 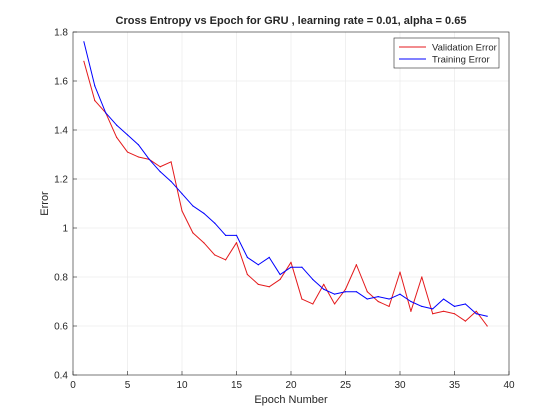 I want to click on x-tick-label: 30, so click(x=400, y=385).